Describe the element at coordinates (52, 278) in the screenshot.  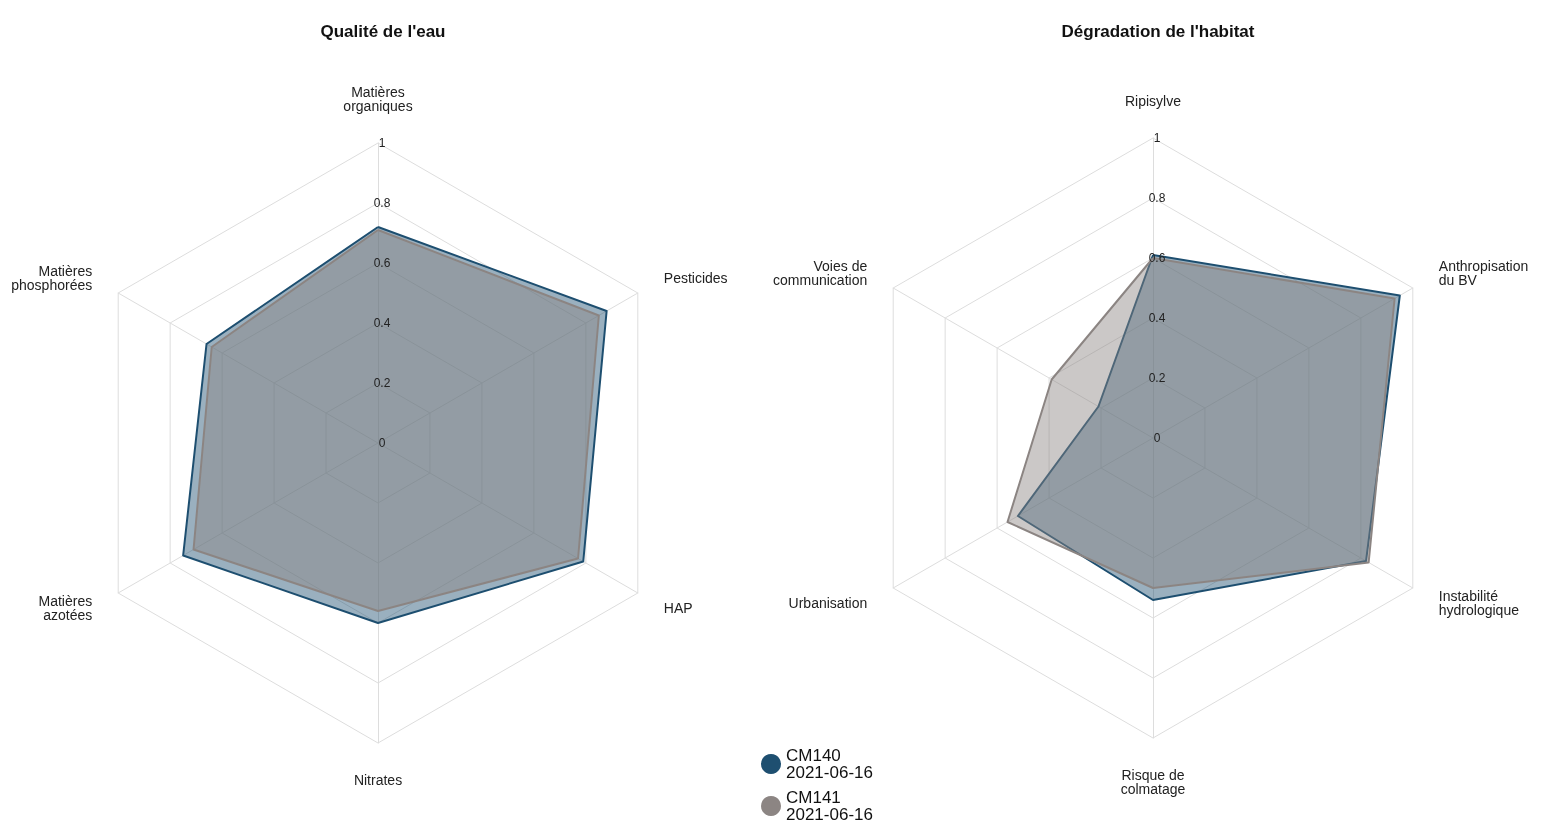
I see `spoke-label: Matières phosphorées` at that location.